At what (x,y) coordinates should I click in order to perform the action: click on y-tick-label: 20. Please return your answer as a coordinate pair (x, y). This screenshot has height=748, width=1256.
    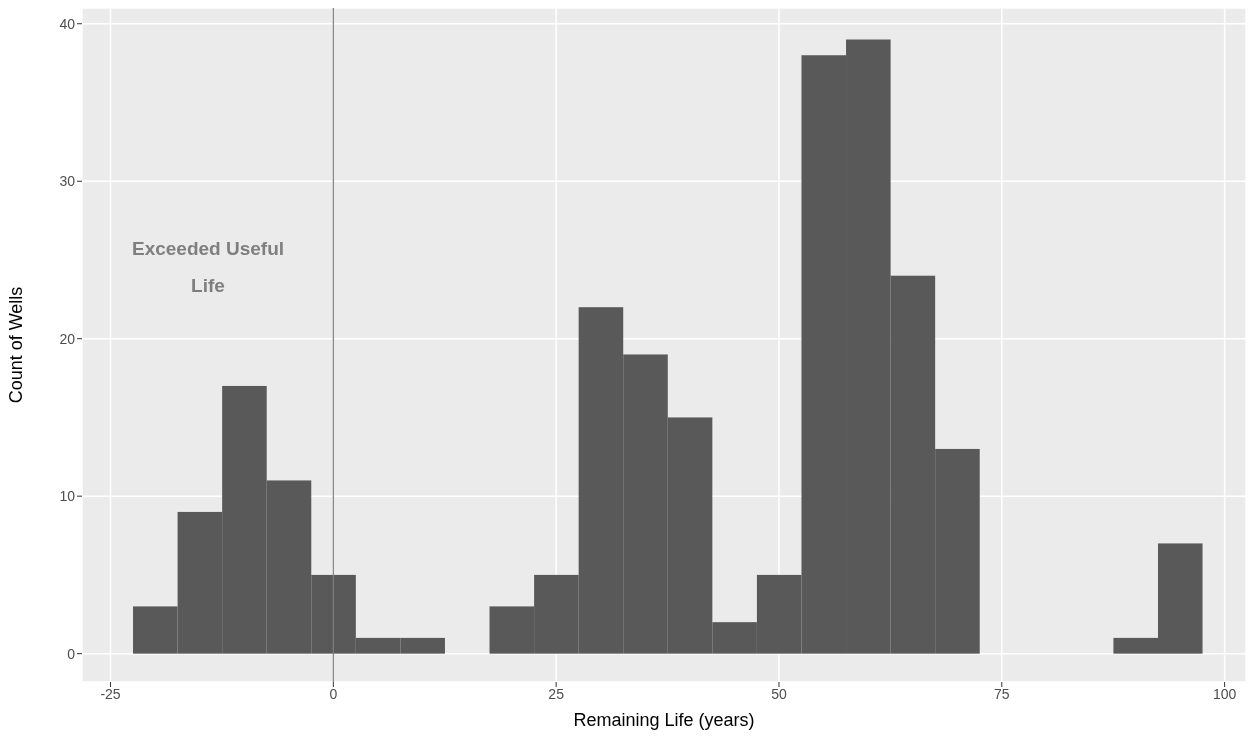
    Looking at the image, I should click on (67, 338).